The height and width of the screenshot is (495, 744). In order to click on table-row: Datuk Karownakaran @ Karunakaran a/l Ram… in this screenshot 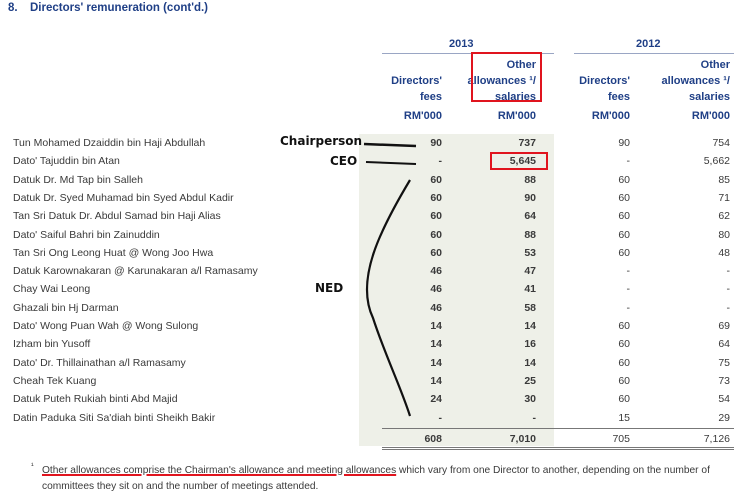, I will do `click(372, 271)`.